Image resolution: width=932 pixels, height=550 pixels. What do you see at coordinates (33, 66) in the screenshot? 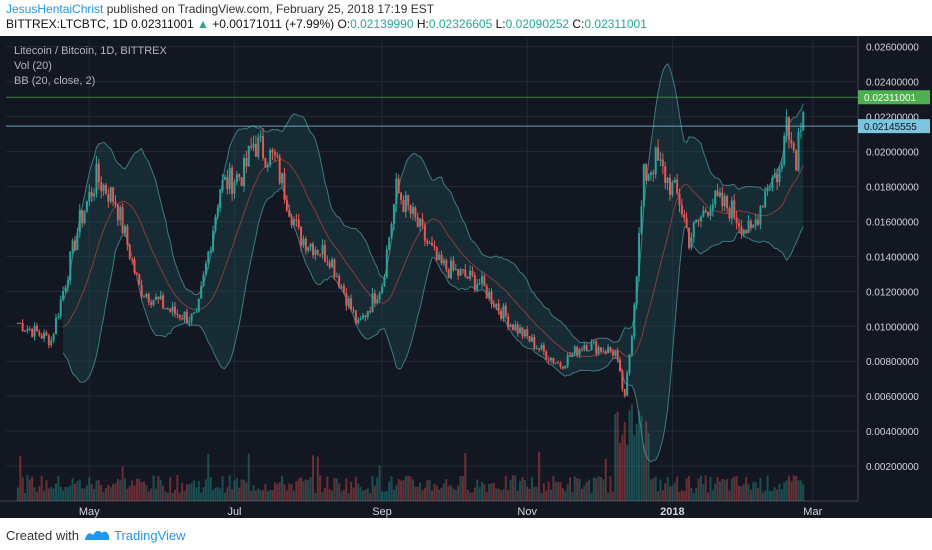
I see `legend-volume: Vol (20)` at bounding box center [33, 66].